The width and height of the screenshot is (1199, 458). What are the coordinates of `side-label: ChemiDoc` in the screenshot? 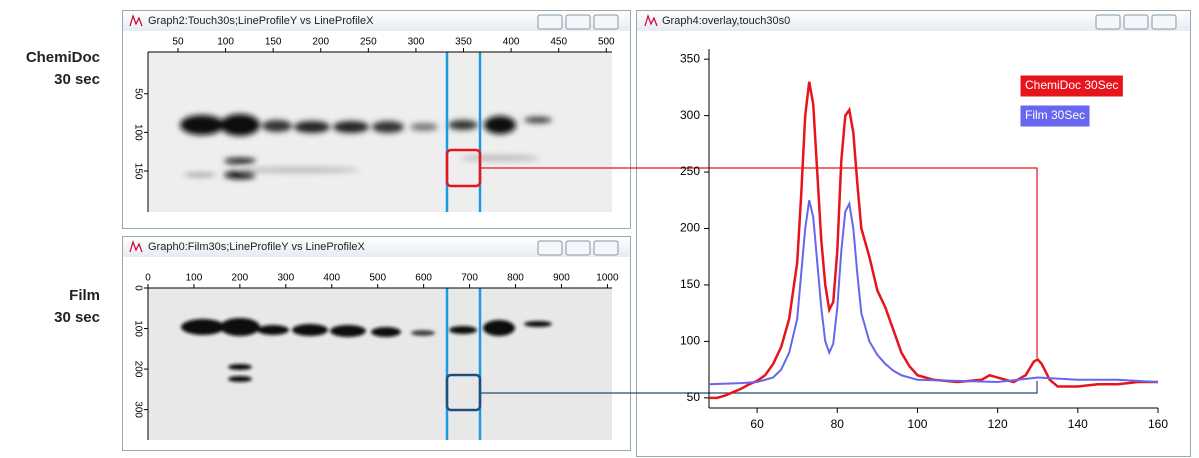 It's located at (63, 57).